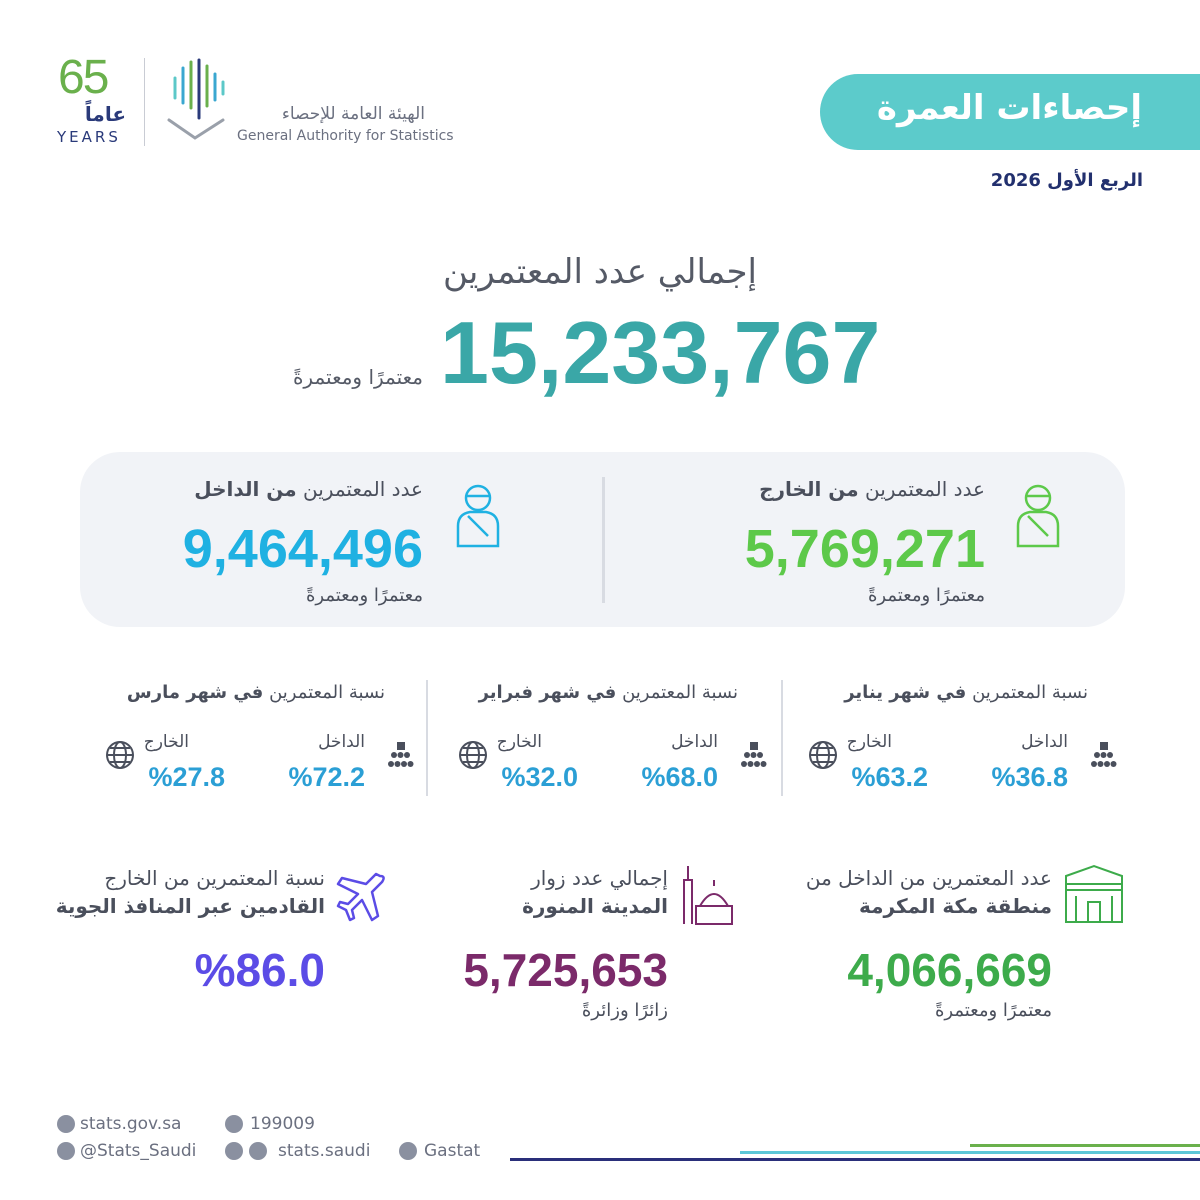 The image size is (1200, 1200). Describe the element at coordinates (478, 516) in the screenshot. I see `pilgrim-icon-internal` at that location.